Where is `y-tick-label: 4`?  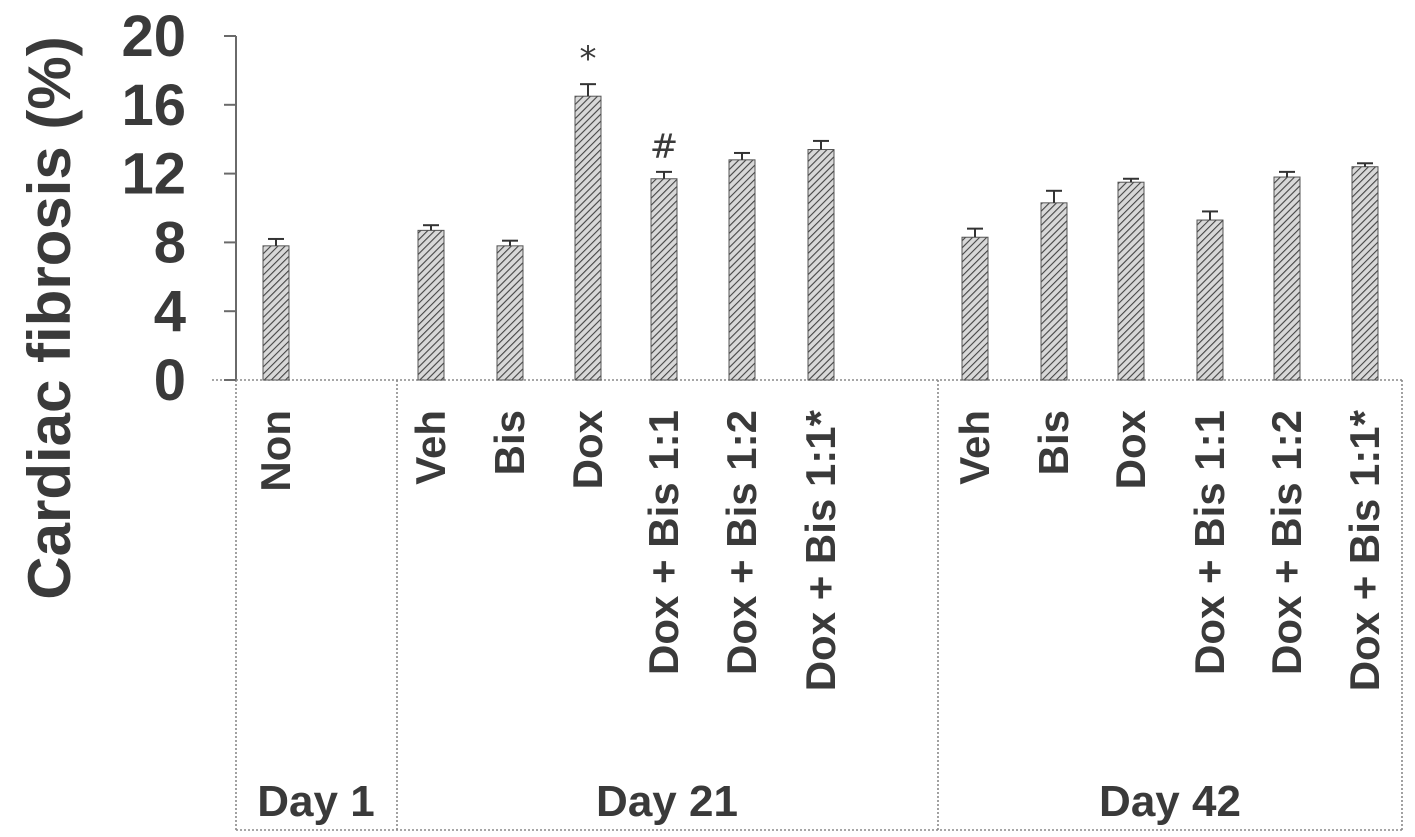
y-tick-label: 4 is located at coordinates (170, 311).